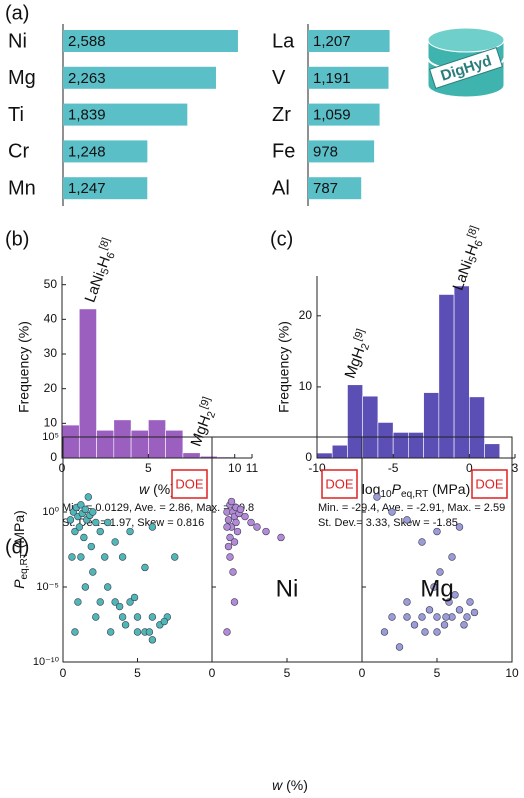  I want to click on value-label: 1,839, so click(87, 115).